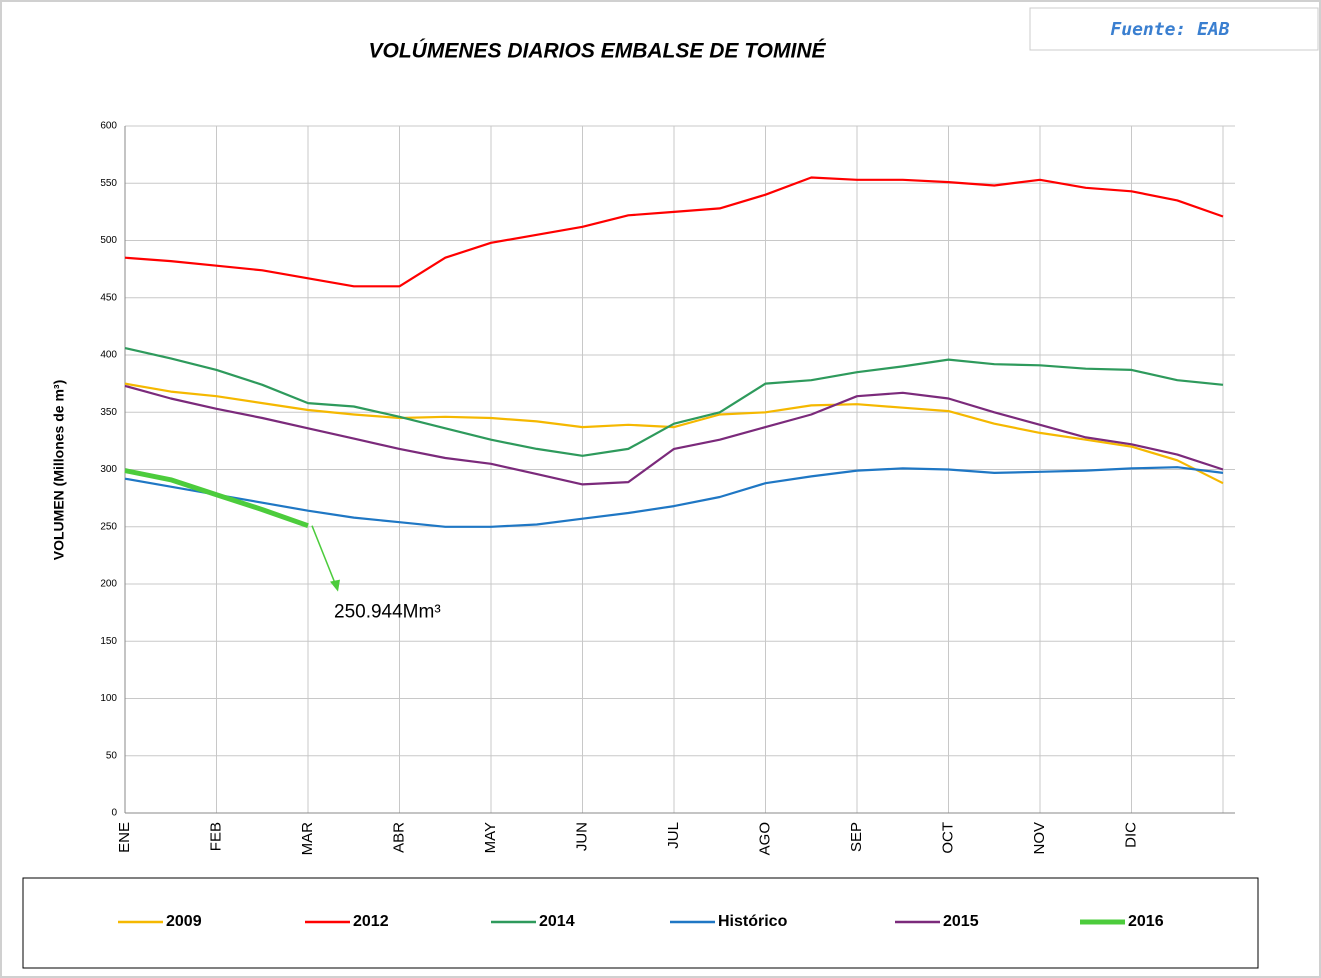 The width and height of the screenshot is (1321, 978). What do you see at coordinates (387, 612) in the screenshot?
I see `data-label: 250.944Mm³` at bounding box center [387, 612].